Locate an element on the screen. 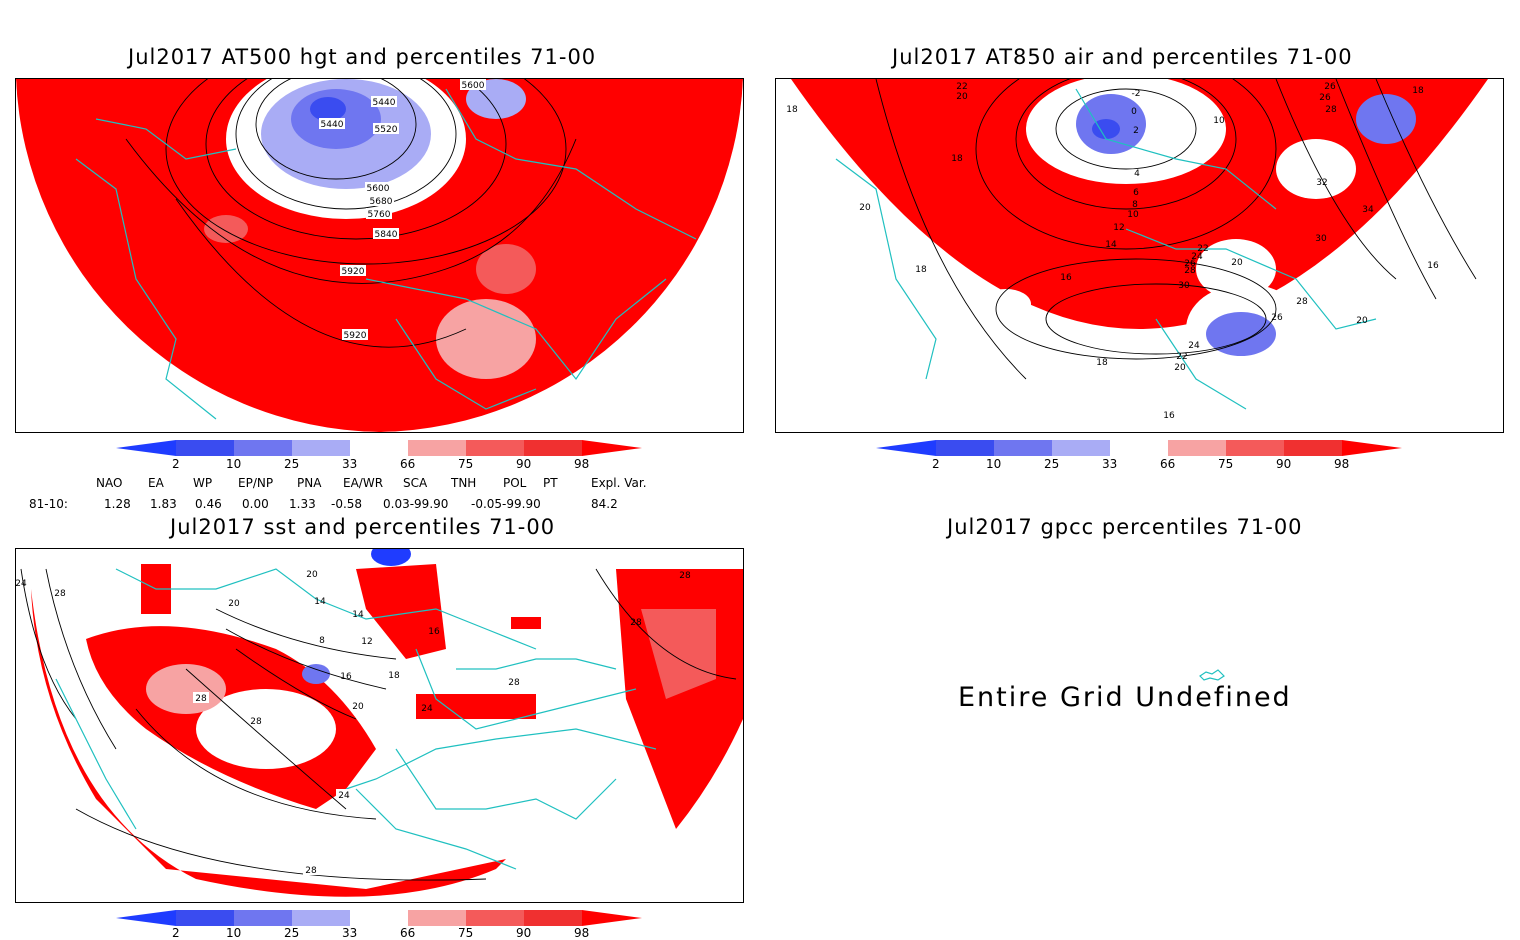 This screenshot has width=1520, height=940. contour-label: 5520 is located at coordinates (386, 130).